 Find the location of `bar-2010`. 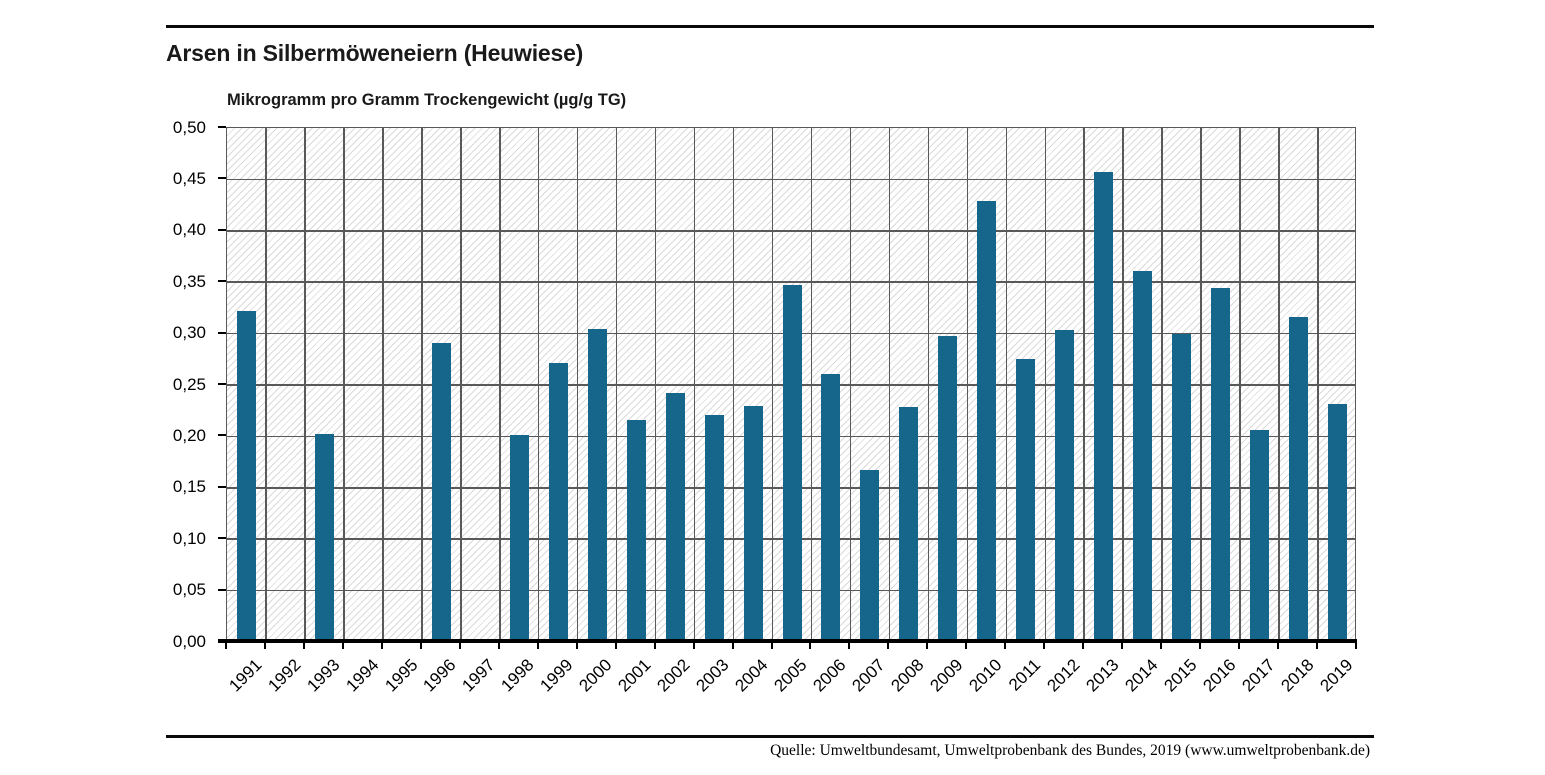

bar-2010 is located at coordinates (987, 420).